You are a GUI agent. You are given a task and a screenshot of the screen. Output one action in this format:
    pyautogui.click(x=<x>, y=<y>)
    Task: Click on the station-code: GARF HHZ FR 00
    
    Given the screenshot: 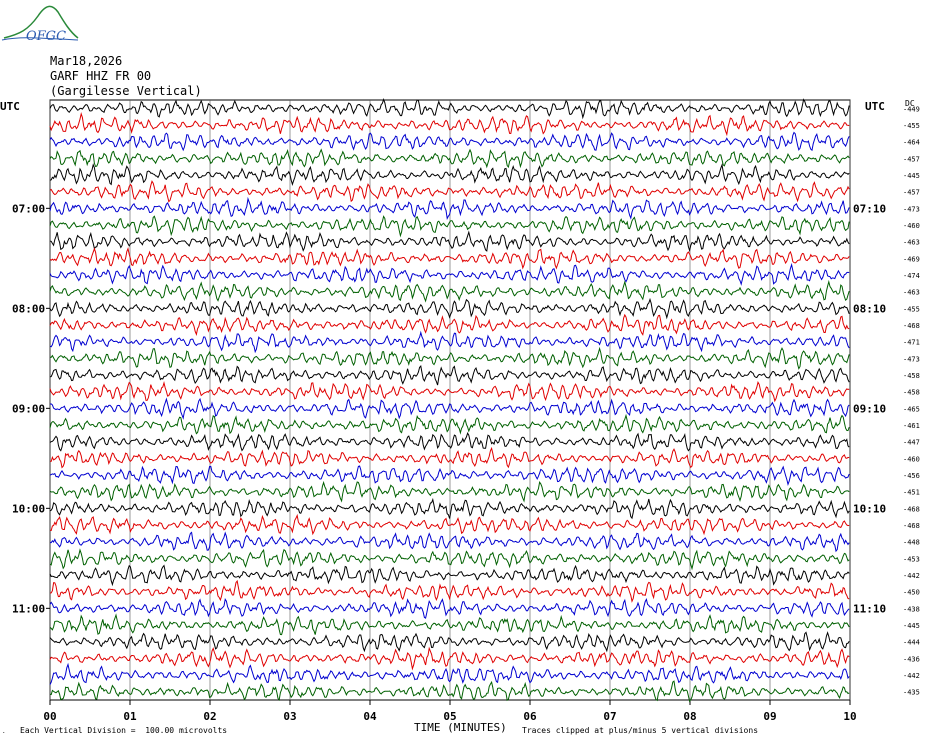 What is the action you would take?
    pyautogui.click(x=101, y=76)
    